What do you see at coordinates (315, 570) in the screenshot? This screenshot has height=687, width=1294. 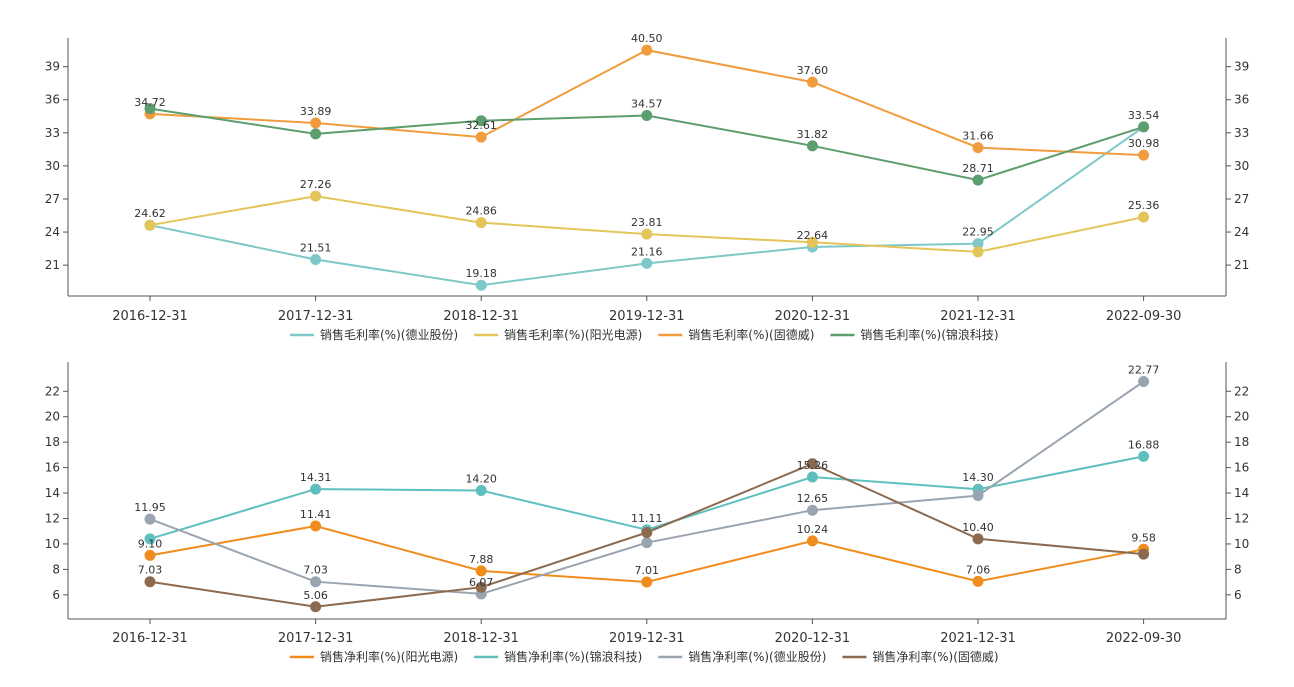 I see `data-label-s3-2: 7.03` at bounding box center [315, 570].